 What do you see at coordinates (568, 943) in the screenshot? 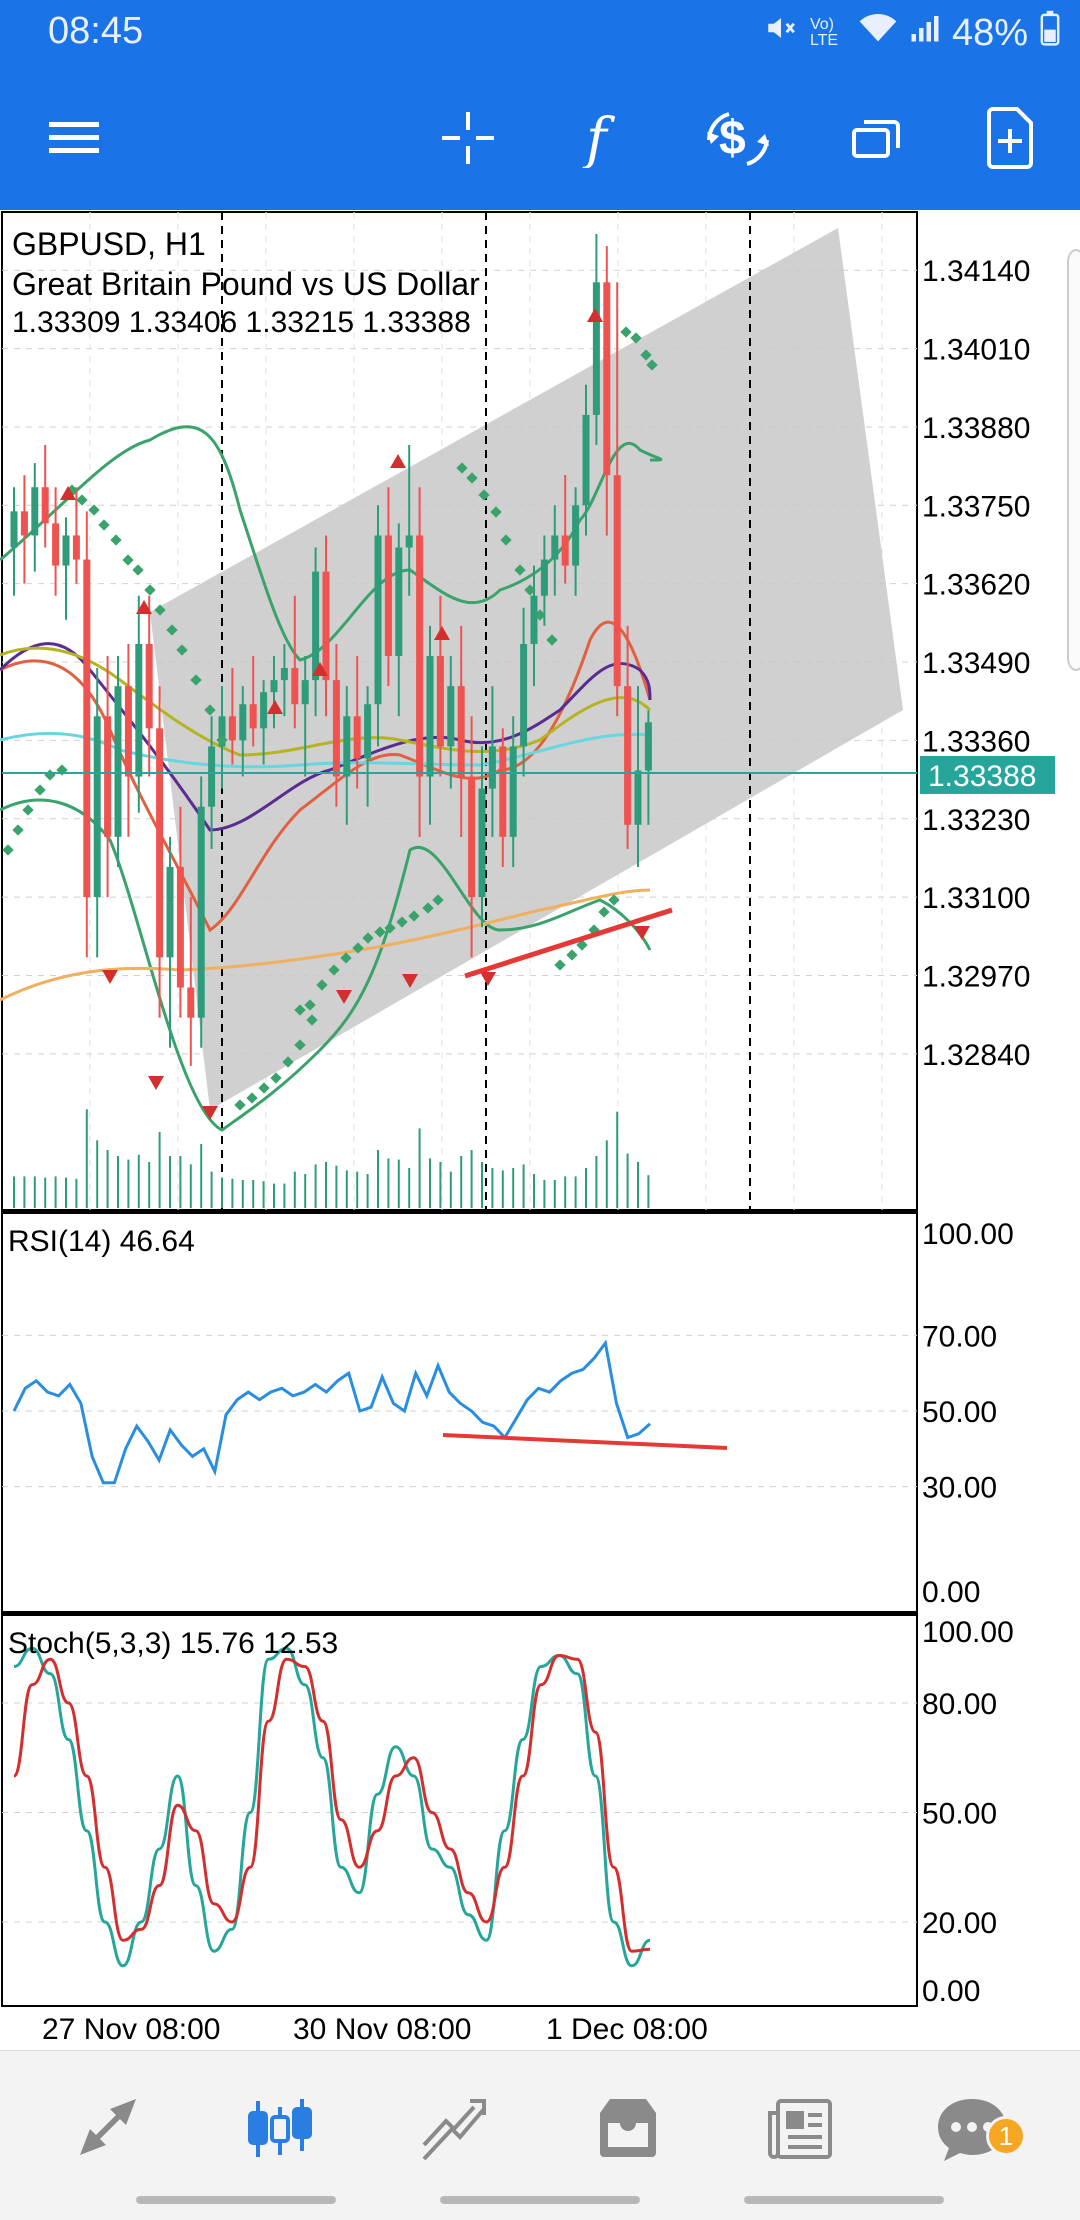
I see `support-trendline` at bounding box center [568, 943].